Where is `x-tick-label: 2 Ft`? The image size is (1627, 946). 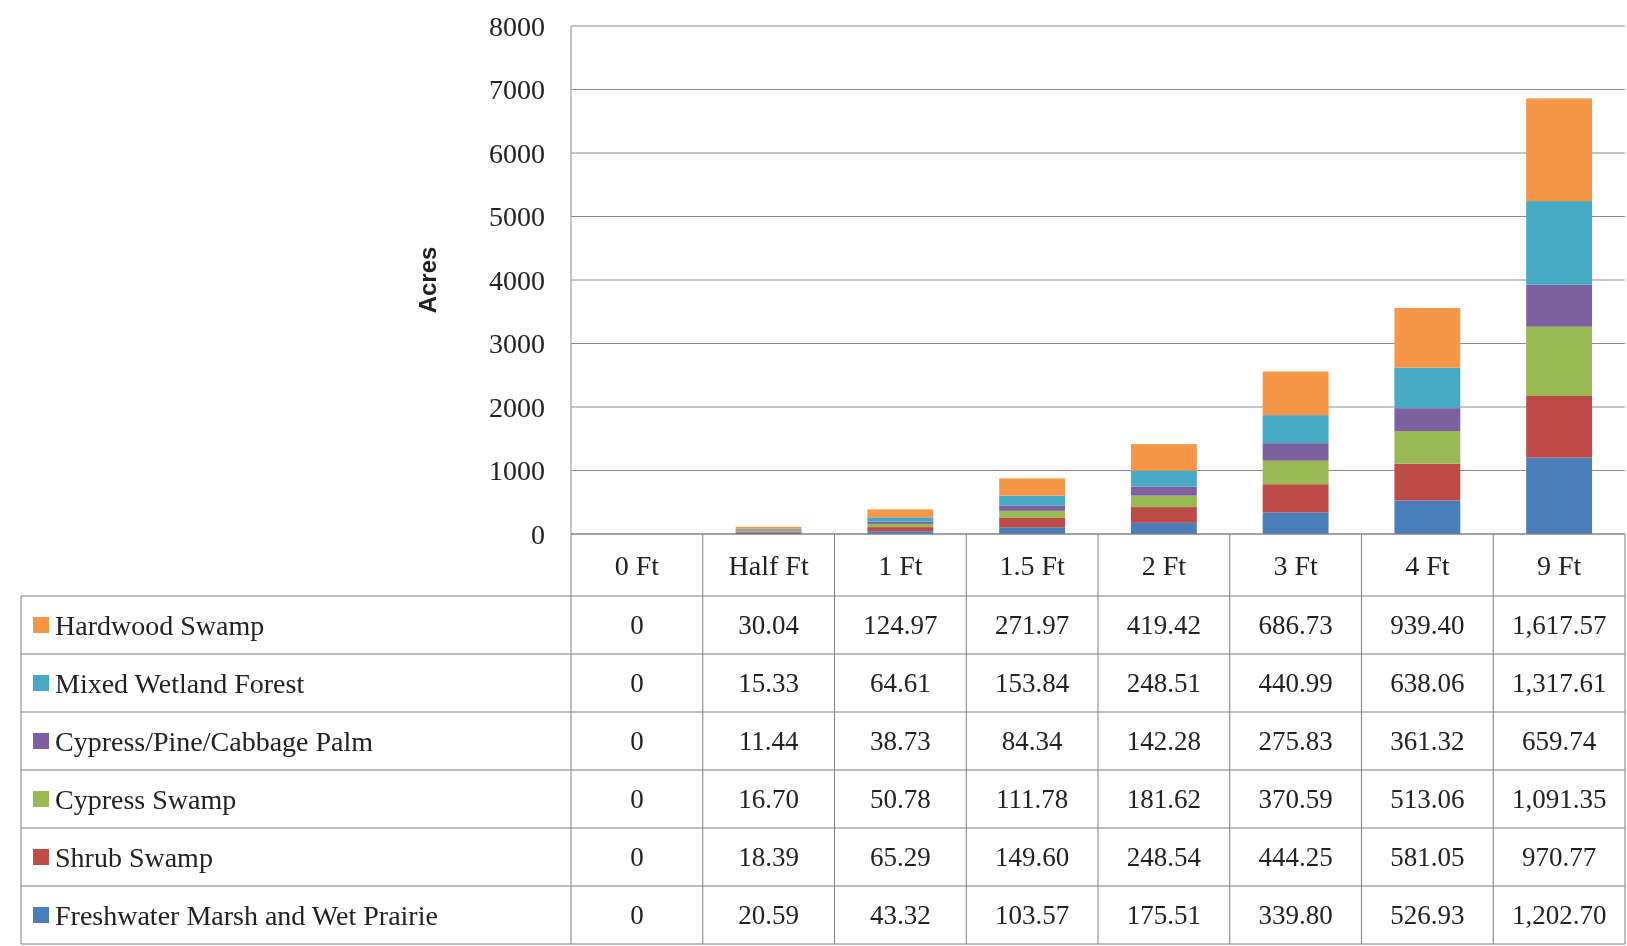
x-tick-label: 2 Ft is located at coordinates (1164, 565).